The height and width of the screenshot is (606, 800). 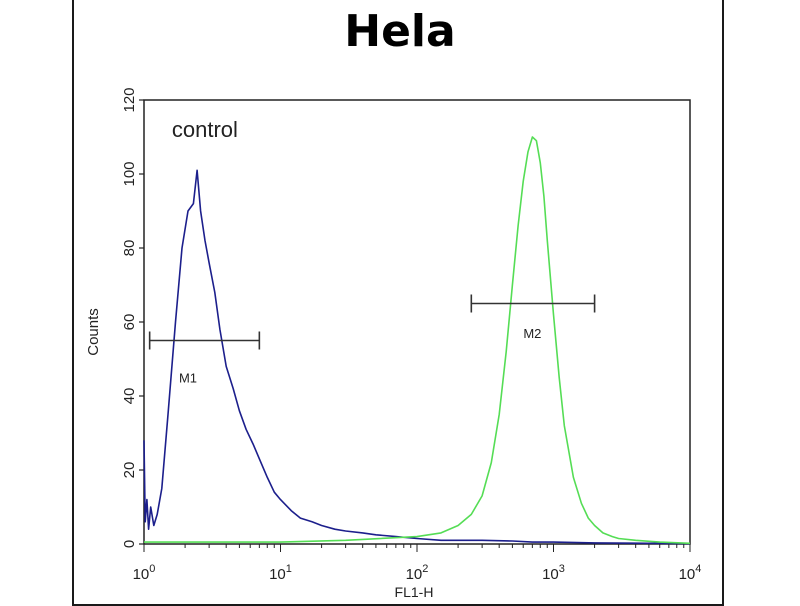 I want to click on marker-m2-label: M2, so click(x=532, y=333).